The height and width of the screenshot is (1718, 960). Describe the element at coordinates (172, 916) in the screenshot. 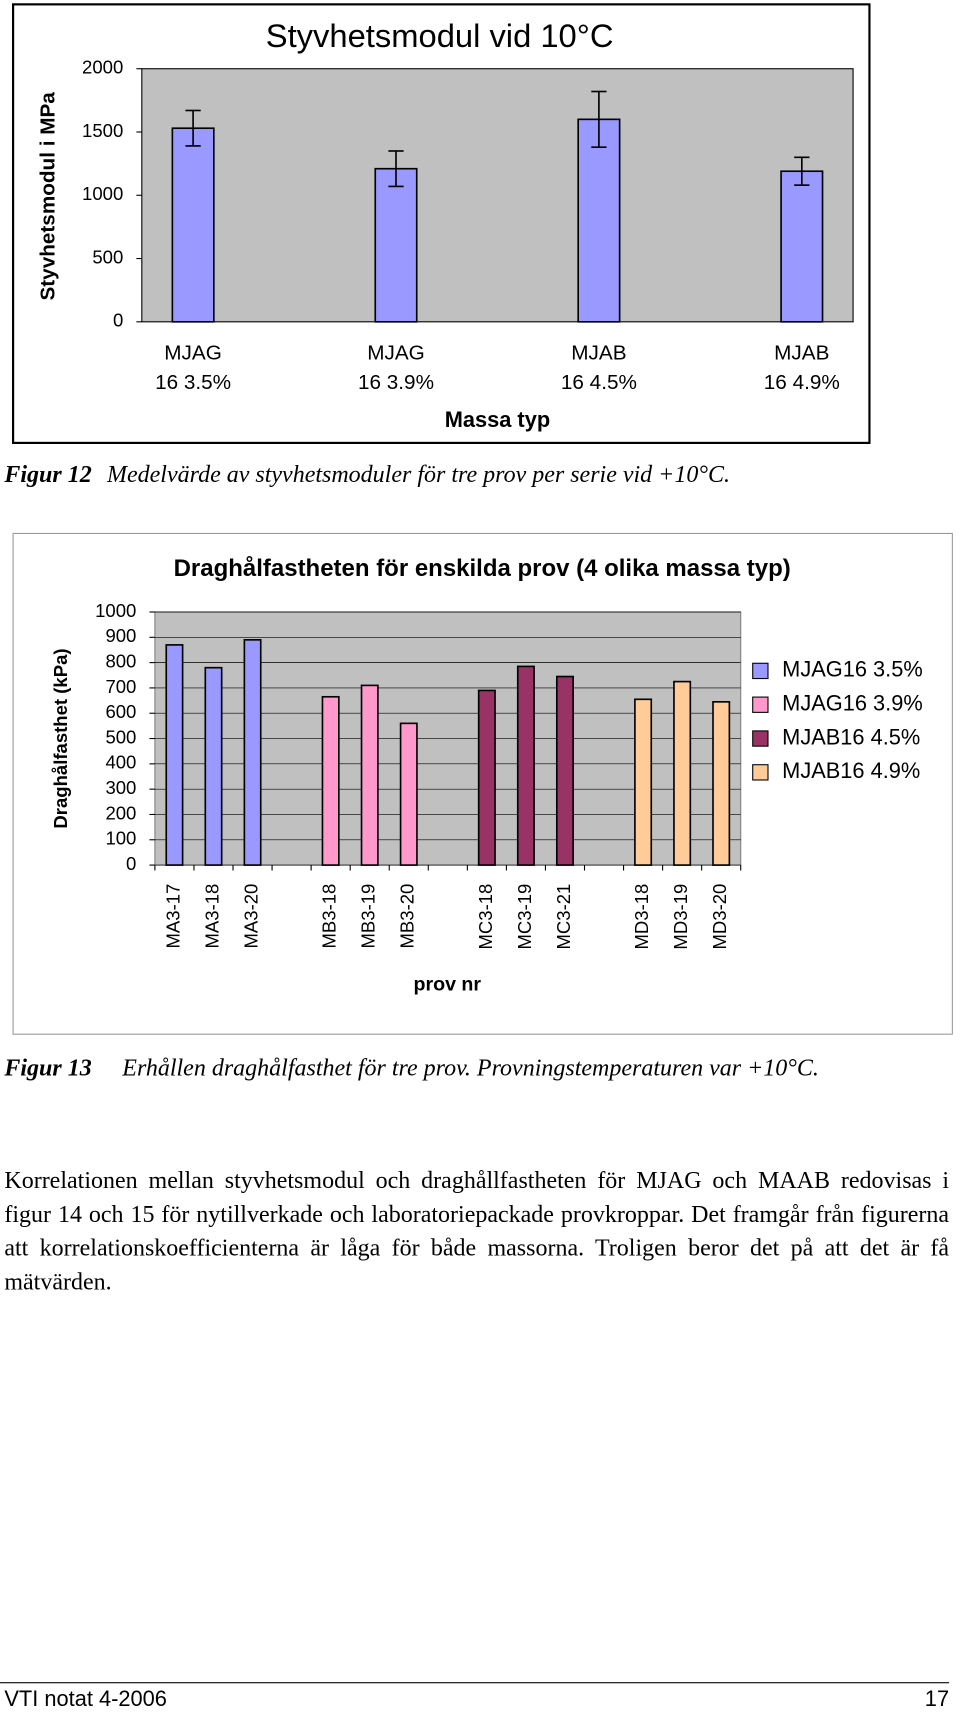

I see `x-tick-label: MA3-17` at that location.